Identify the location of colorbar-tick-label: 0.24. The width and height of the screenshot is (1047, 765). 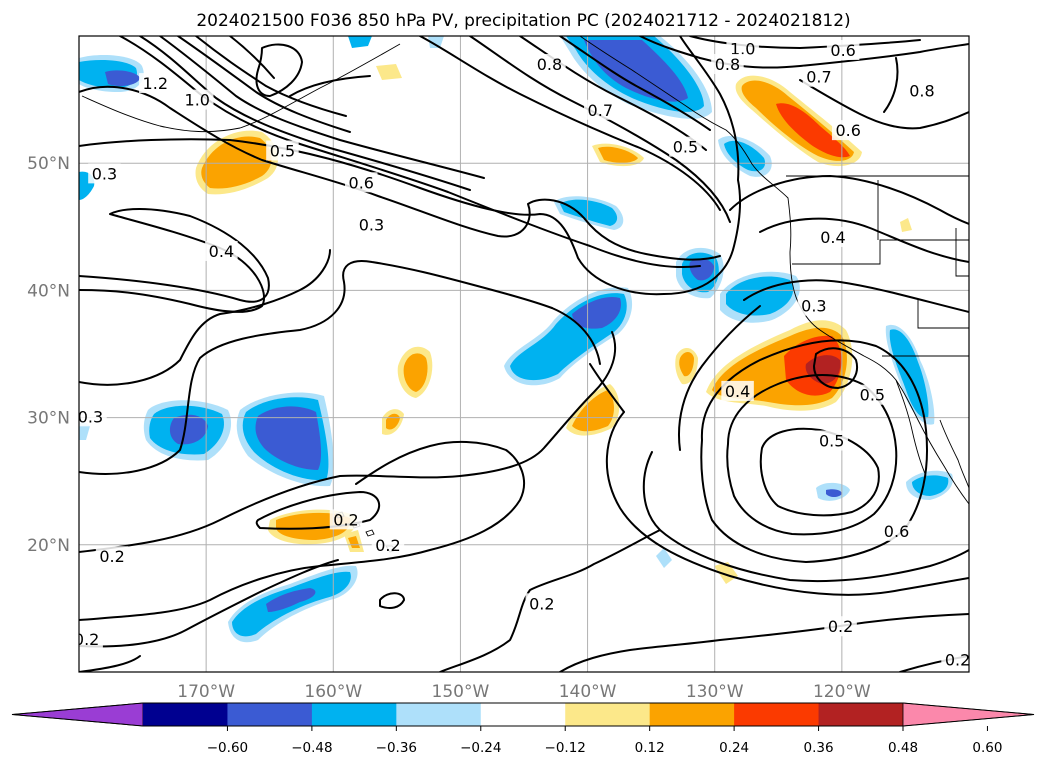
(734, 748).